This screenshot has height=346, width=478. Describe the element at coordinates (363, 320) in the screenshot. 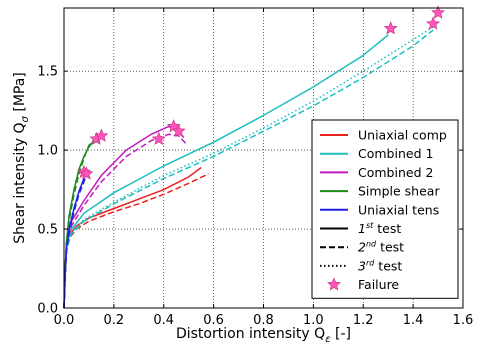

I see `x-tick-label: 1.2` at that location.